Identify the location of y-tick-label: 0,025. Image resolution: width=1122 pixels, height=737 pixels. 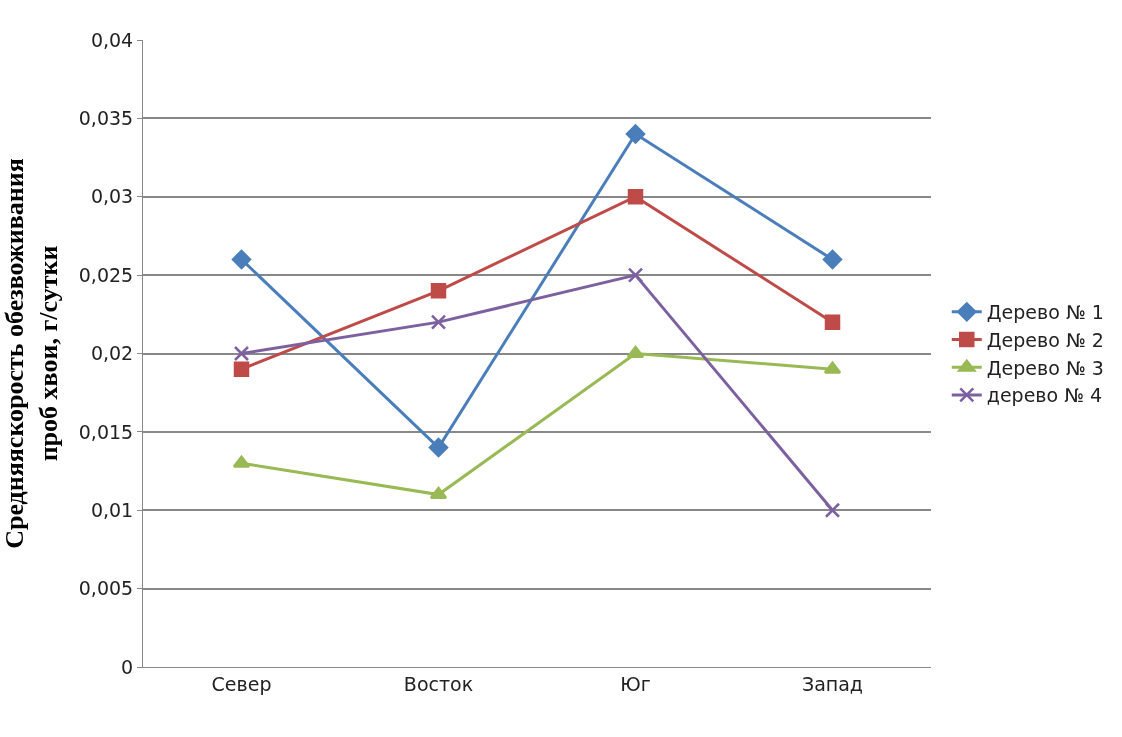
(106, 274).